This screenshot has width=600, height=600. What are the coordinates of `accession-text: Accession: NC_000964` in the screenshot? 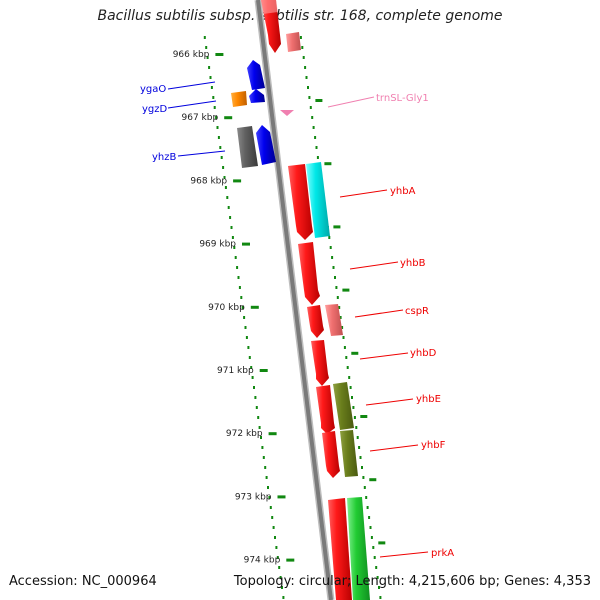 It's located at (83, 581).